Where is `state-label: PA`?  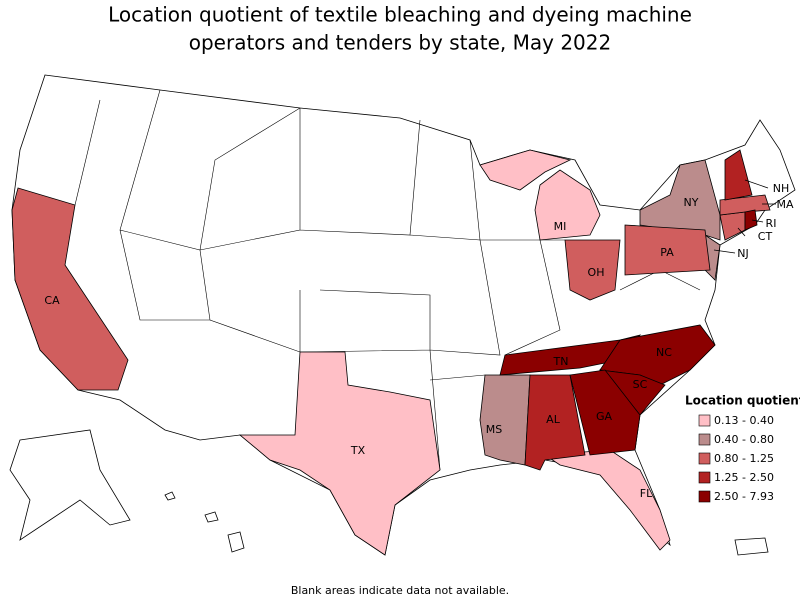
state-label: PA is located at coordinates (667, 252).